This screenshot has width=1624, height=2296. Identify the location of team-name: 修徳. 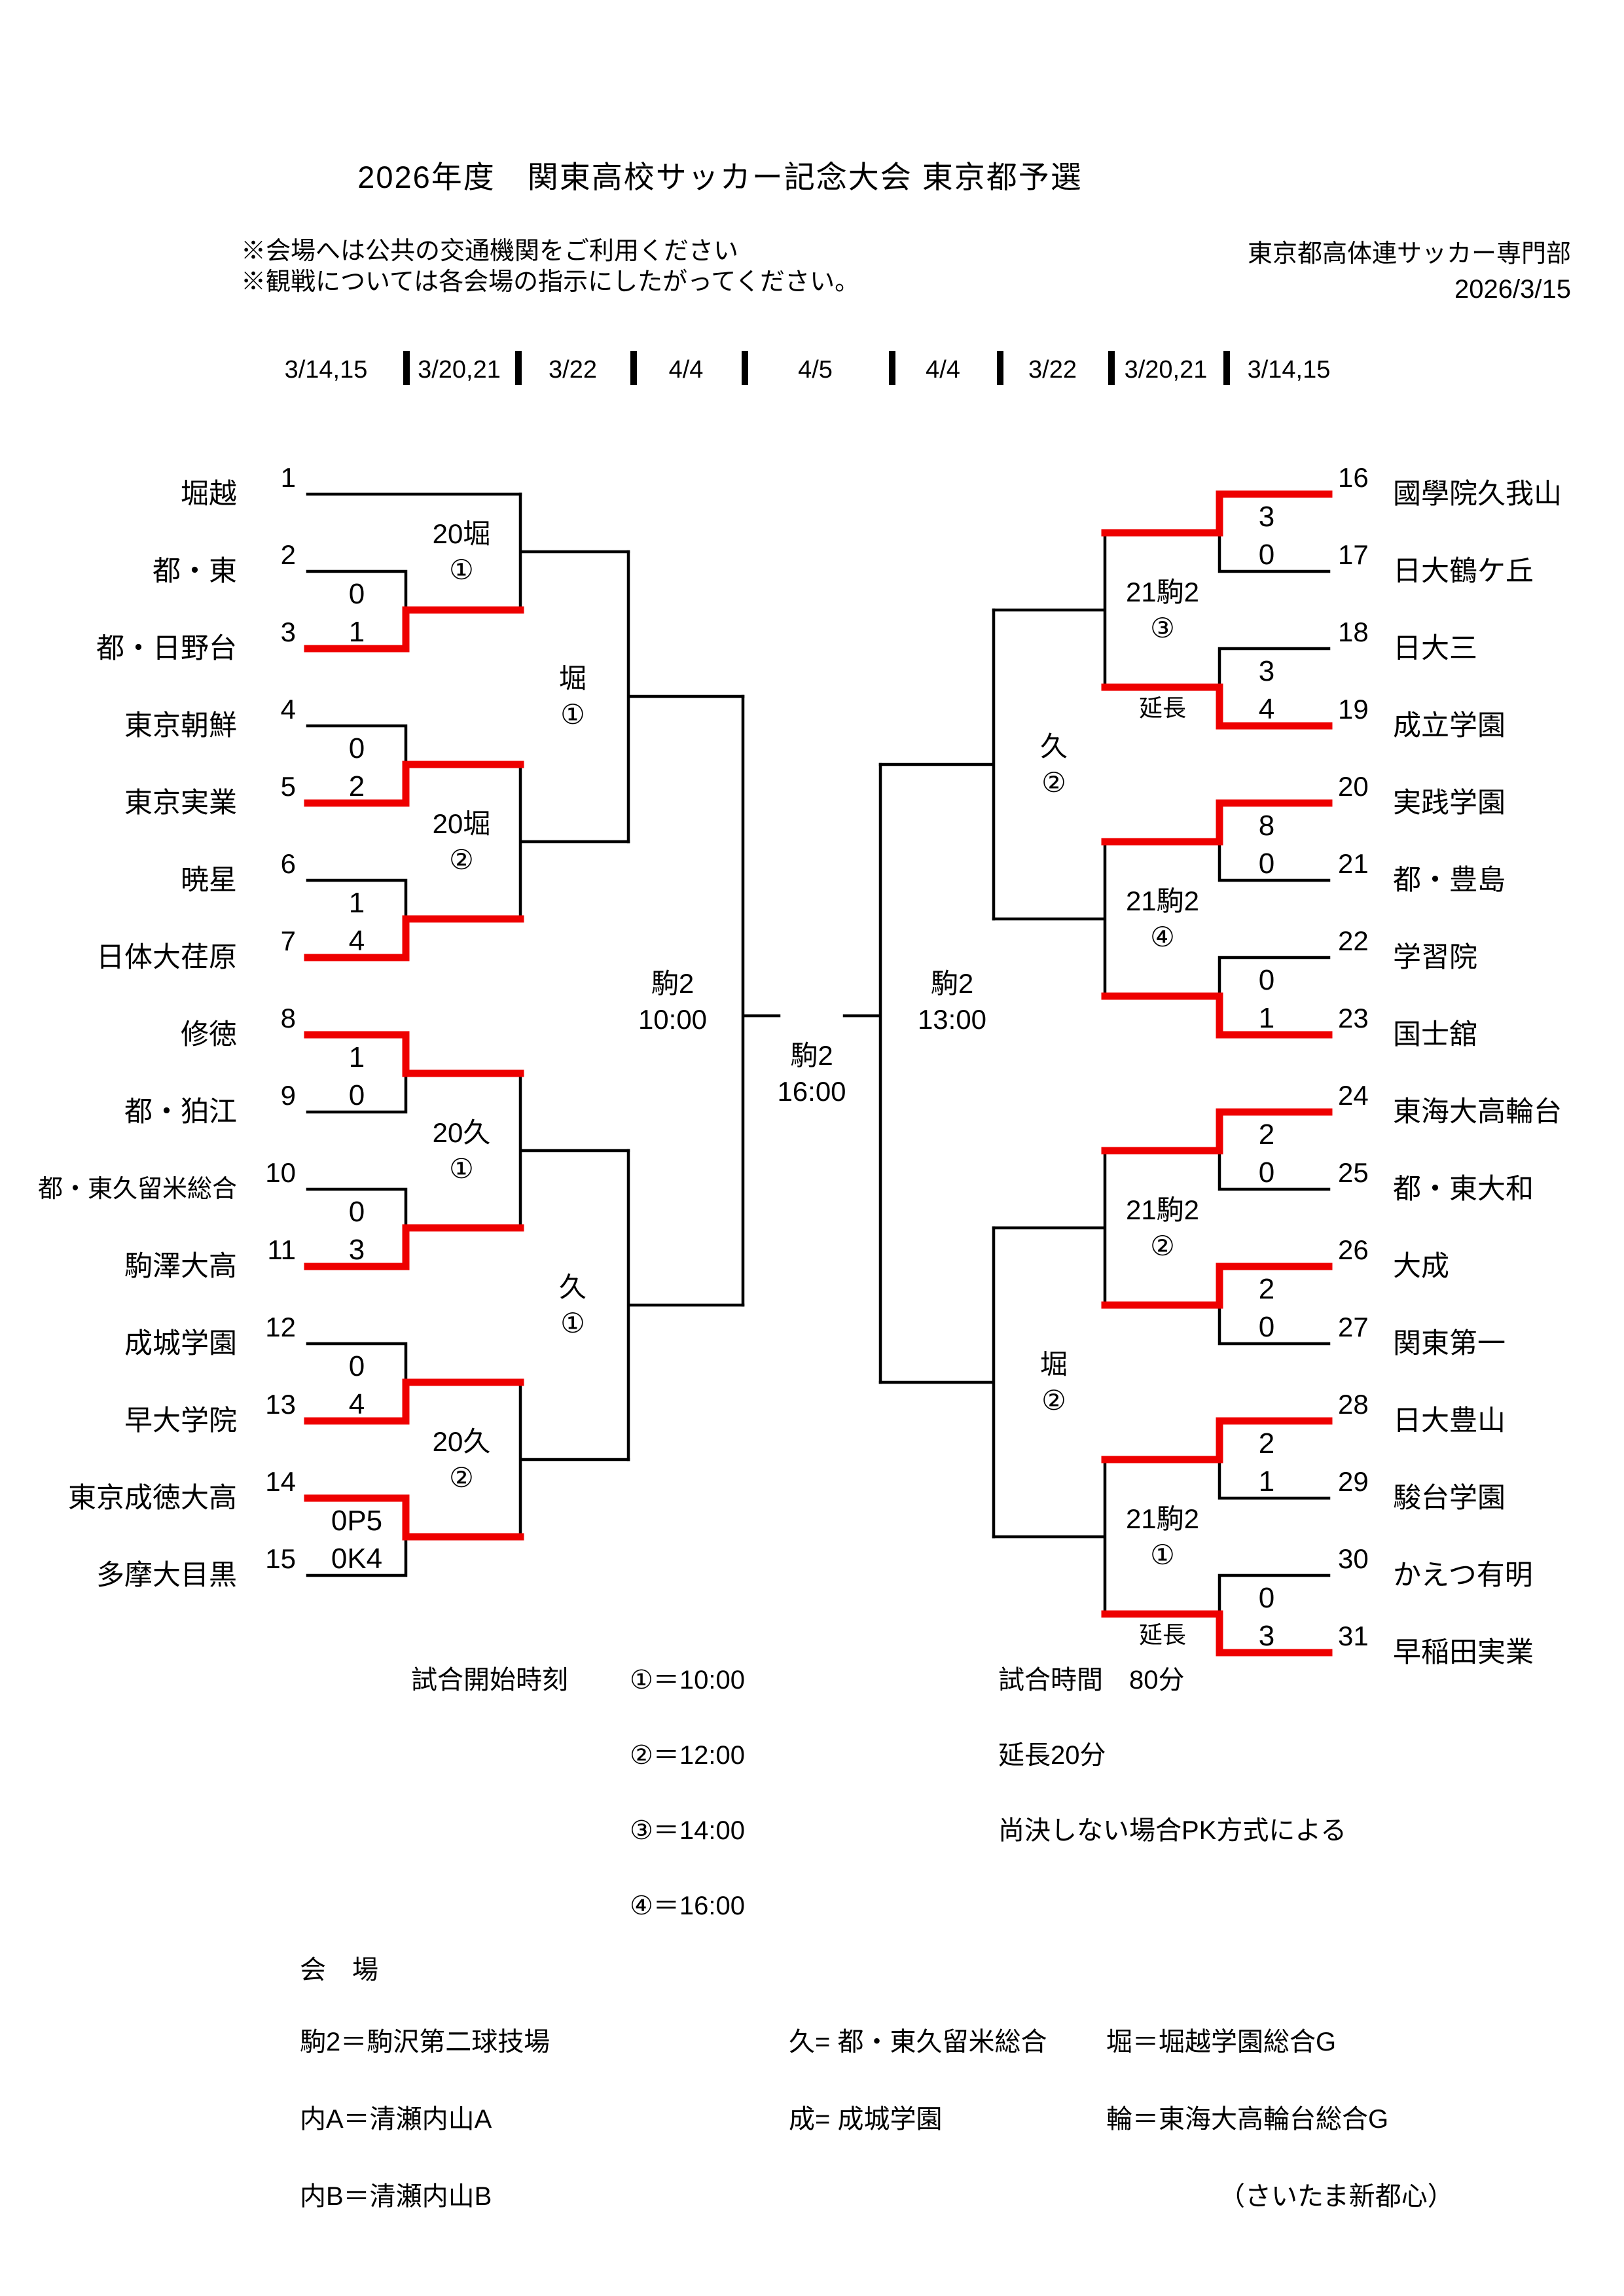
(209, 1034).